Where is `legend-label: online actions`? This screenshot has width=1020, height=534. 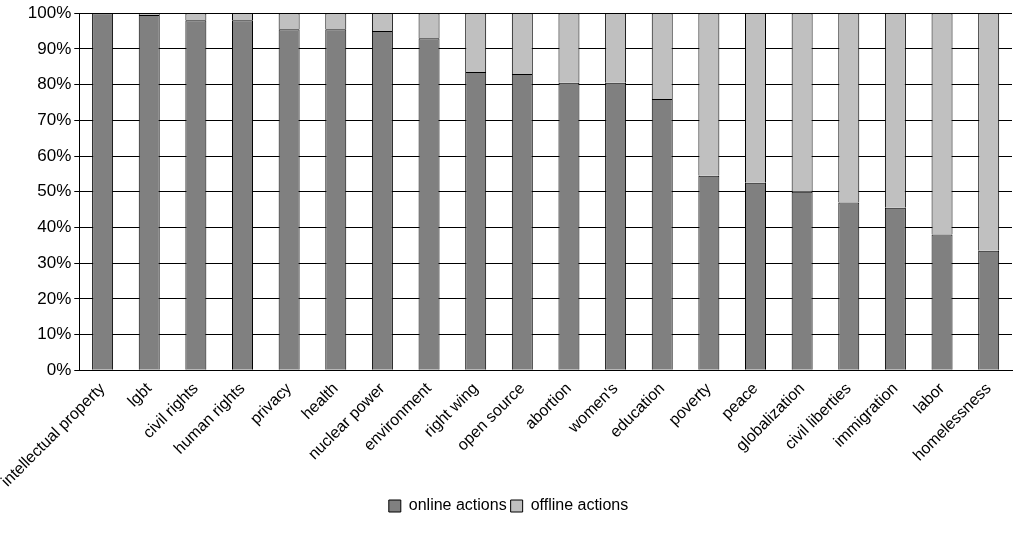 legend-label: online actions is located at coordinates (457, 505).